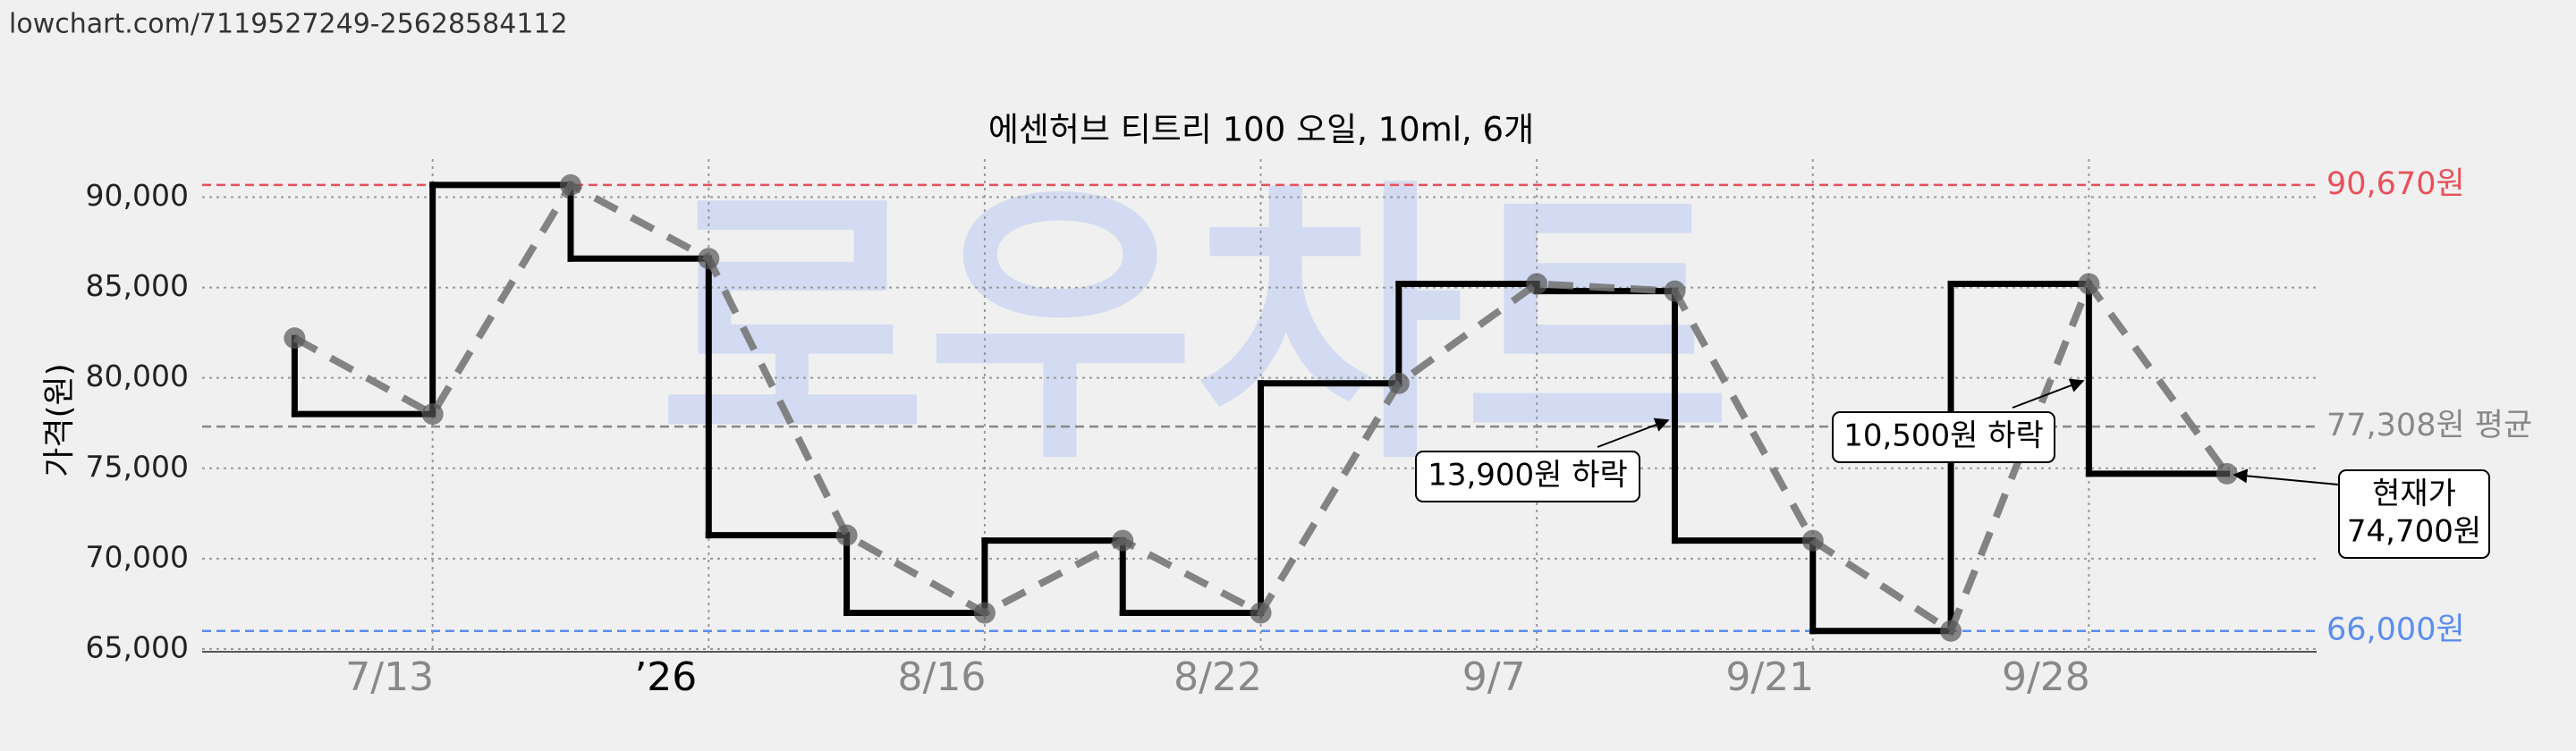  Describe the element at coordinates (137, 646) in the screenshot. I see `y-tick-label: 65,000` at that location.